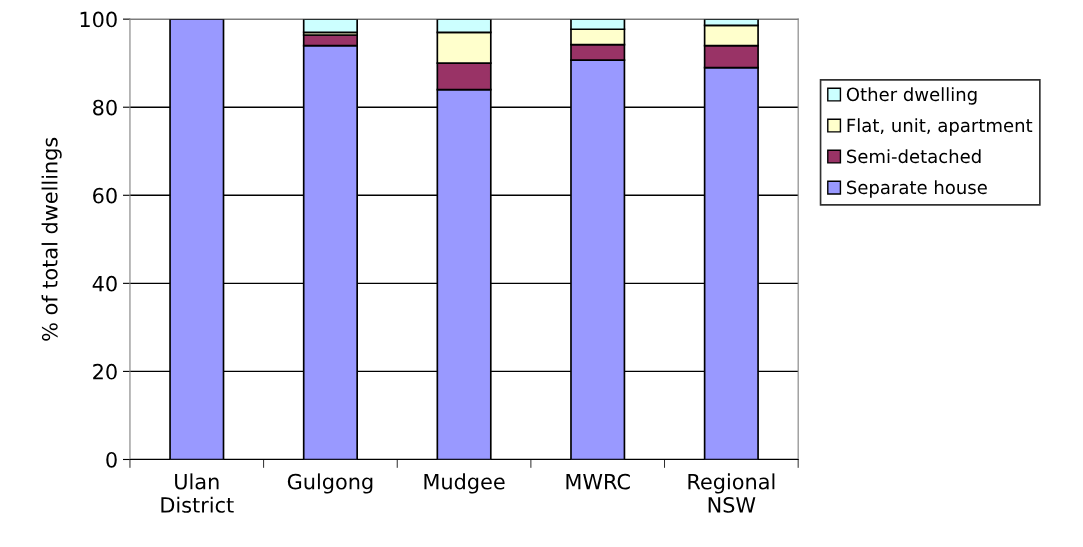 Image resolution: width=1083 pixels, height=547 pixels. I want to click on y-tick-label: 60, so click(105, 195).